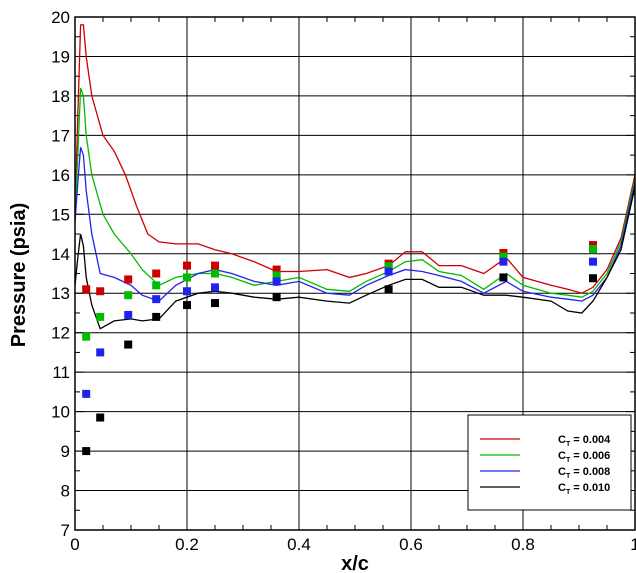 The image size is (636, 573). I want to click on legend-label-0: CT = 0.004, so click(584, 441).